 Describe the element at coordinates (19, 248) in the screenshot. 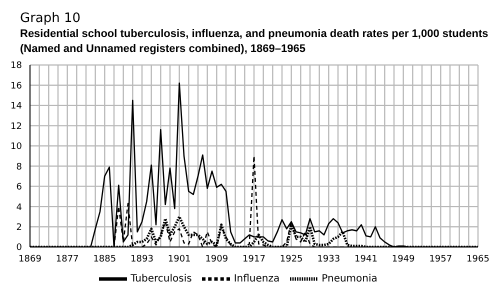

I see `y-tick-label: 0` at that location.